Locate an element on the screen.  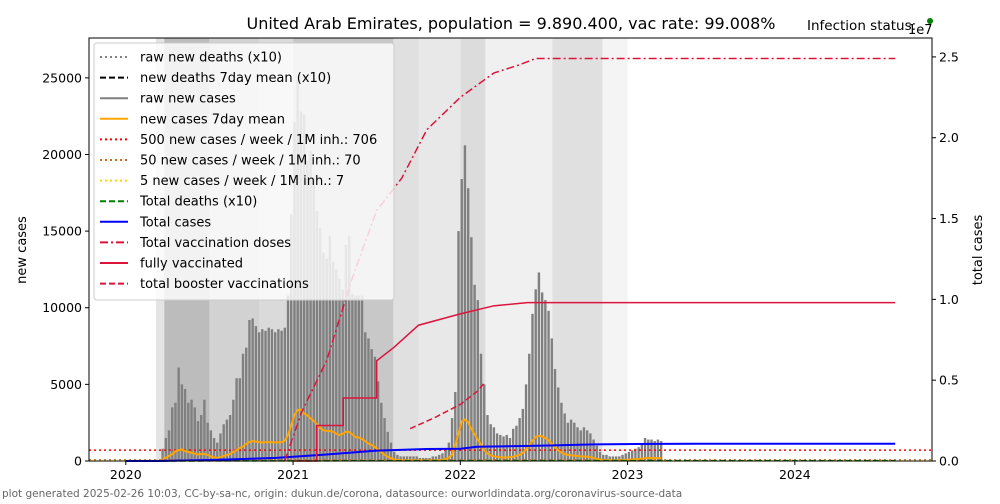
x-tick-label: 2023 is located at coordinates (628, 474).